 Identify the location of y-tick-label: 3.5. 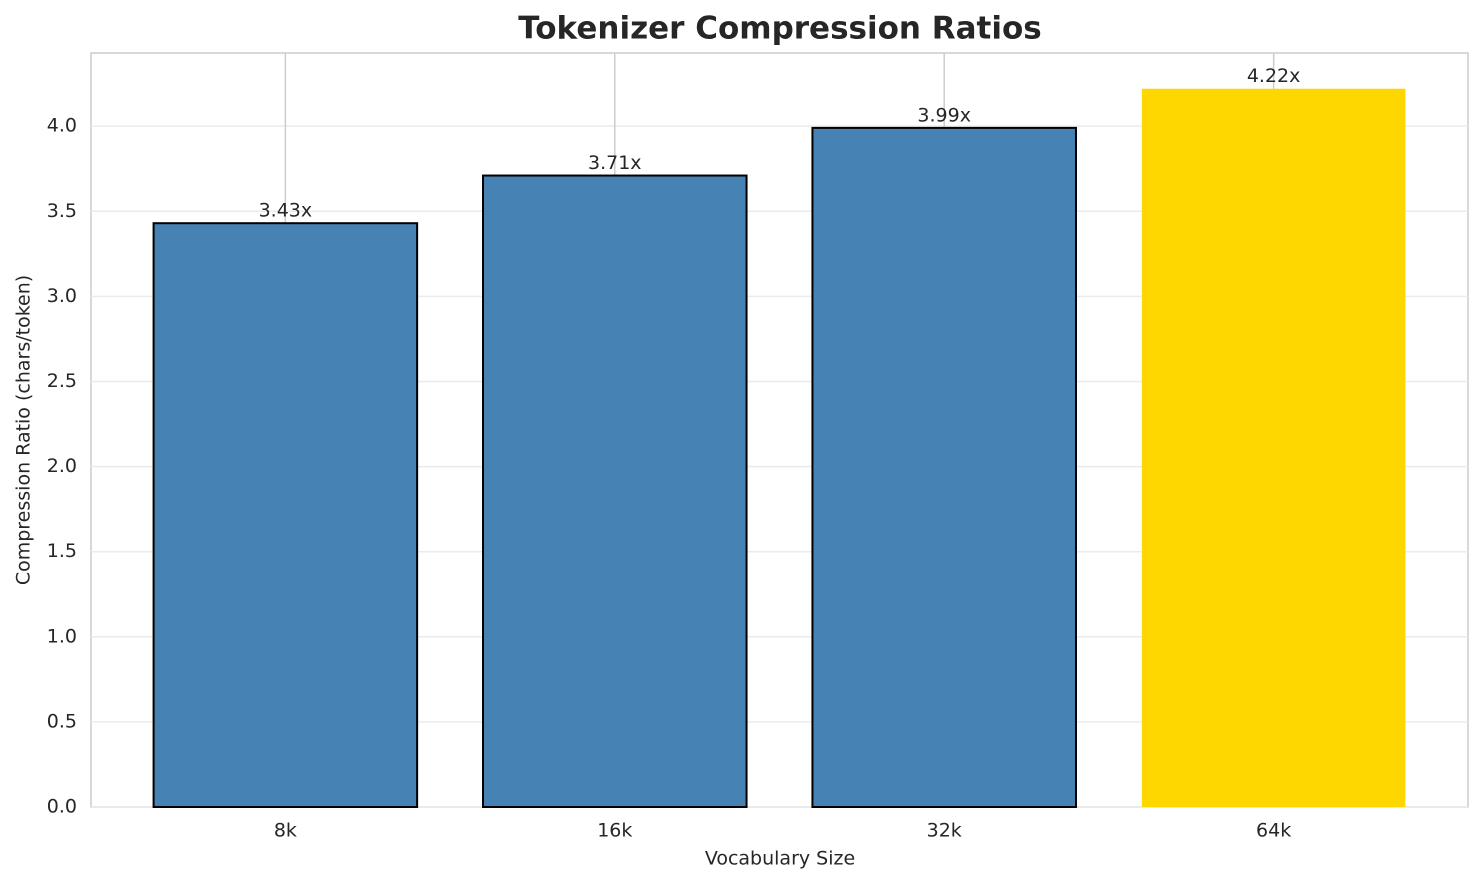
(62, 211).